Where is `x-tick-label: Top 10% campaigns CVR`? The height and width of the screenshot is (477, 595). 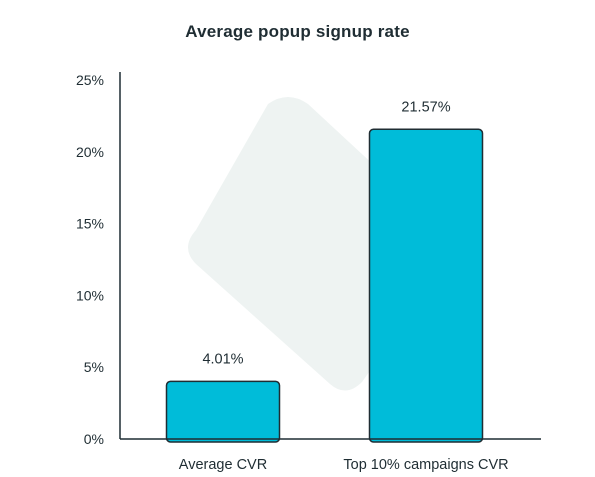 x-tick-label: Top 10% campaigns CVR is located at coordinates (425, 465).